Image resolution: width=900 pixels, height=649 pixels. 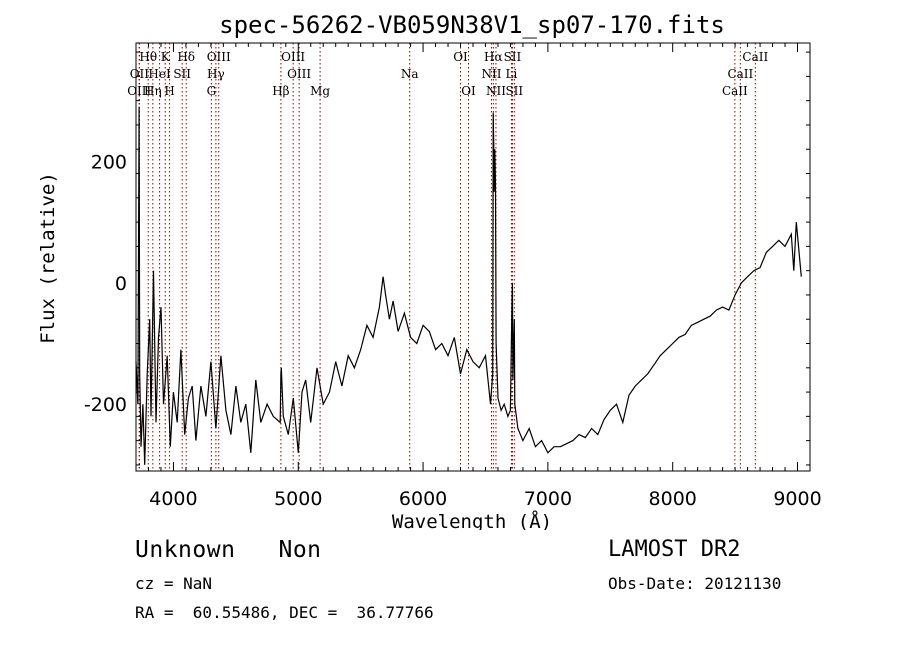 What do you see at coordinates (173, 499) in the screenshot?
I see `x-tick-label: 4000` at bounding box center [173, 499].